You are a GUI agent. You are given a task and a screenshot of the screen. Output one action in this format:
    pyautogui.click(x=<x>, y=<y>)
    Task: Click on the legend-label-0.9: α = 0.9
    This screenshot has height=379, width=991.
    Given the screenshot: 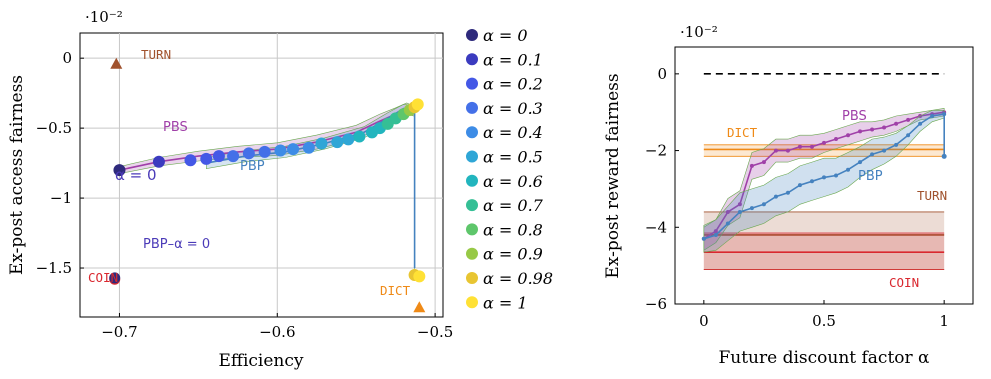 What is the action you would take?
    pyautogui.click(x=513, y=254)
    